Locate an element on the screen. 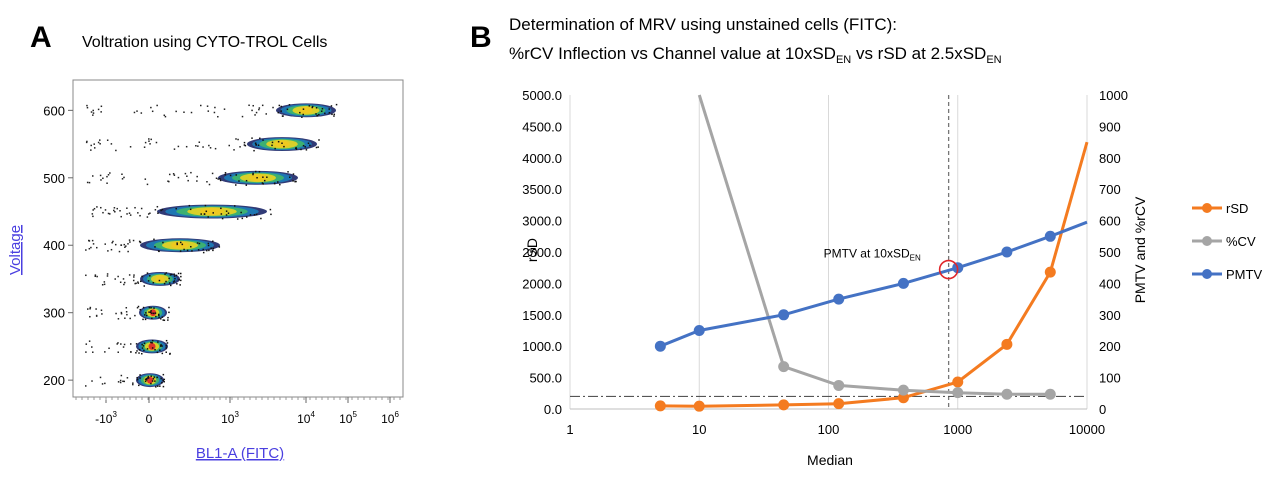 The image size is (1283, 477). panel-a-x-axis-label: BL1-A (FITC) is located at coordinates (240, 453).